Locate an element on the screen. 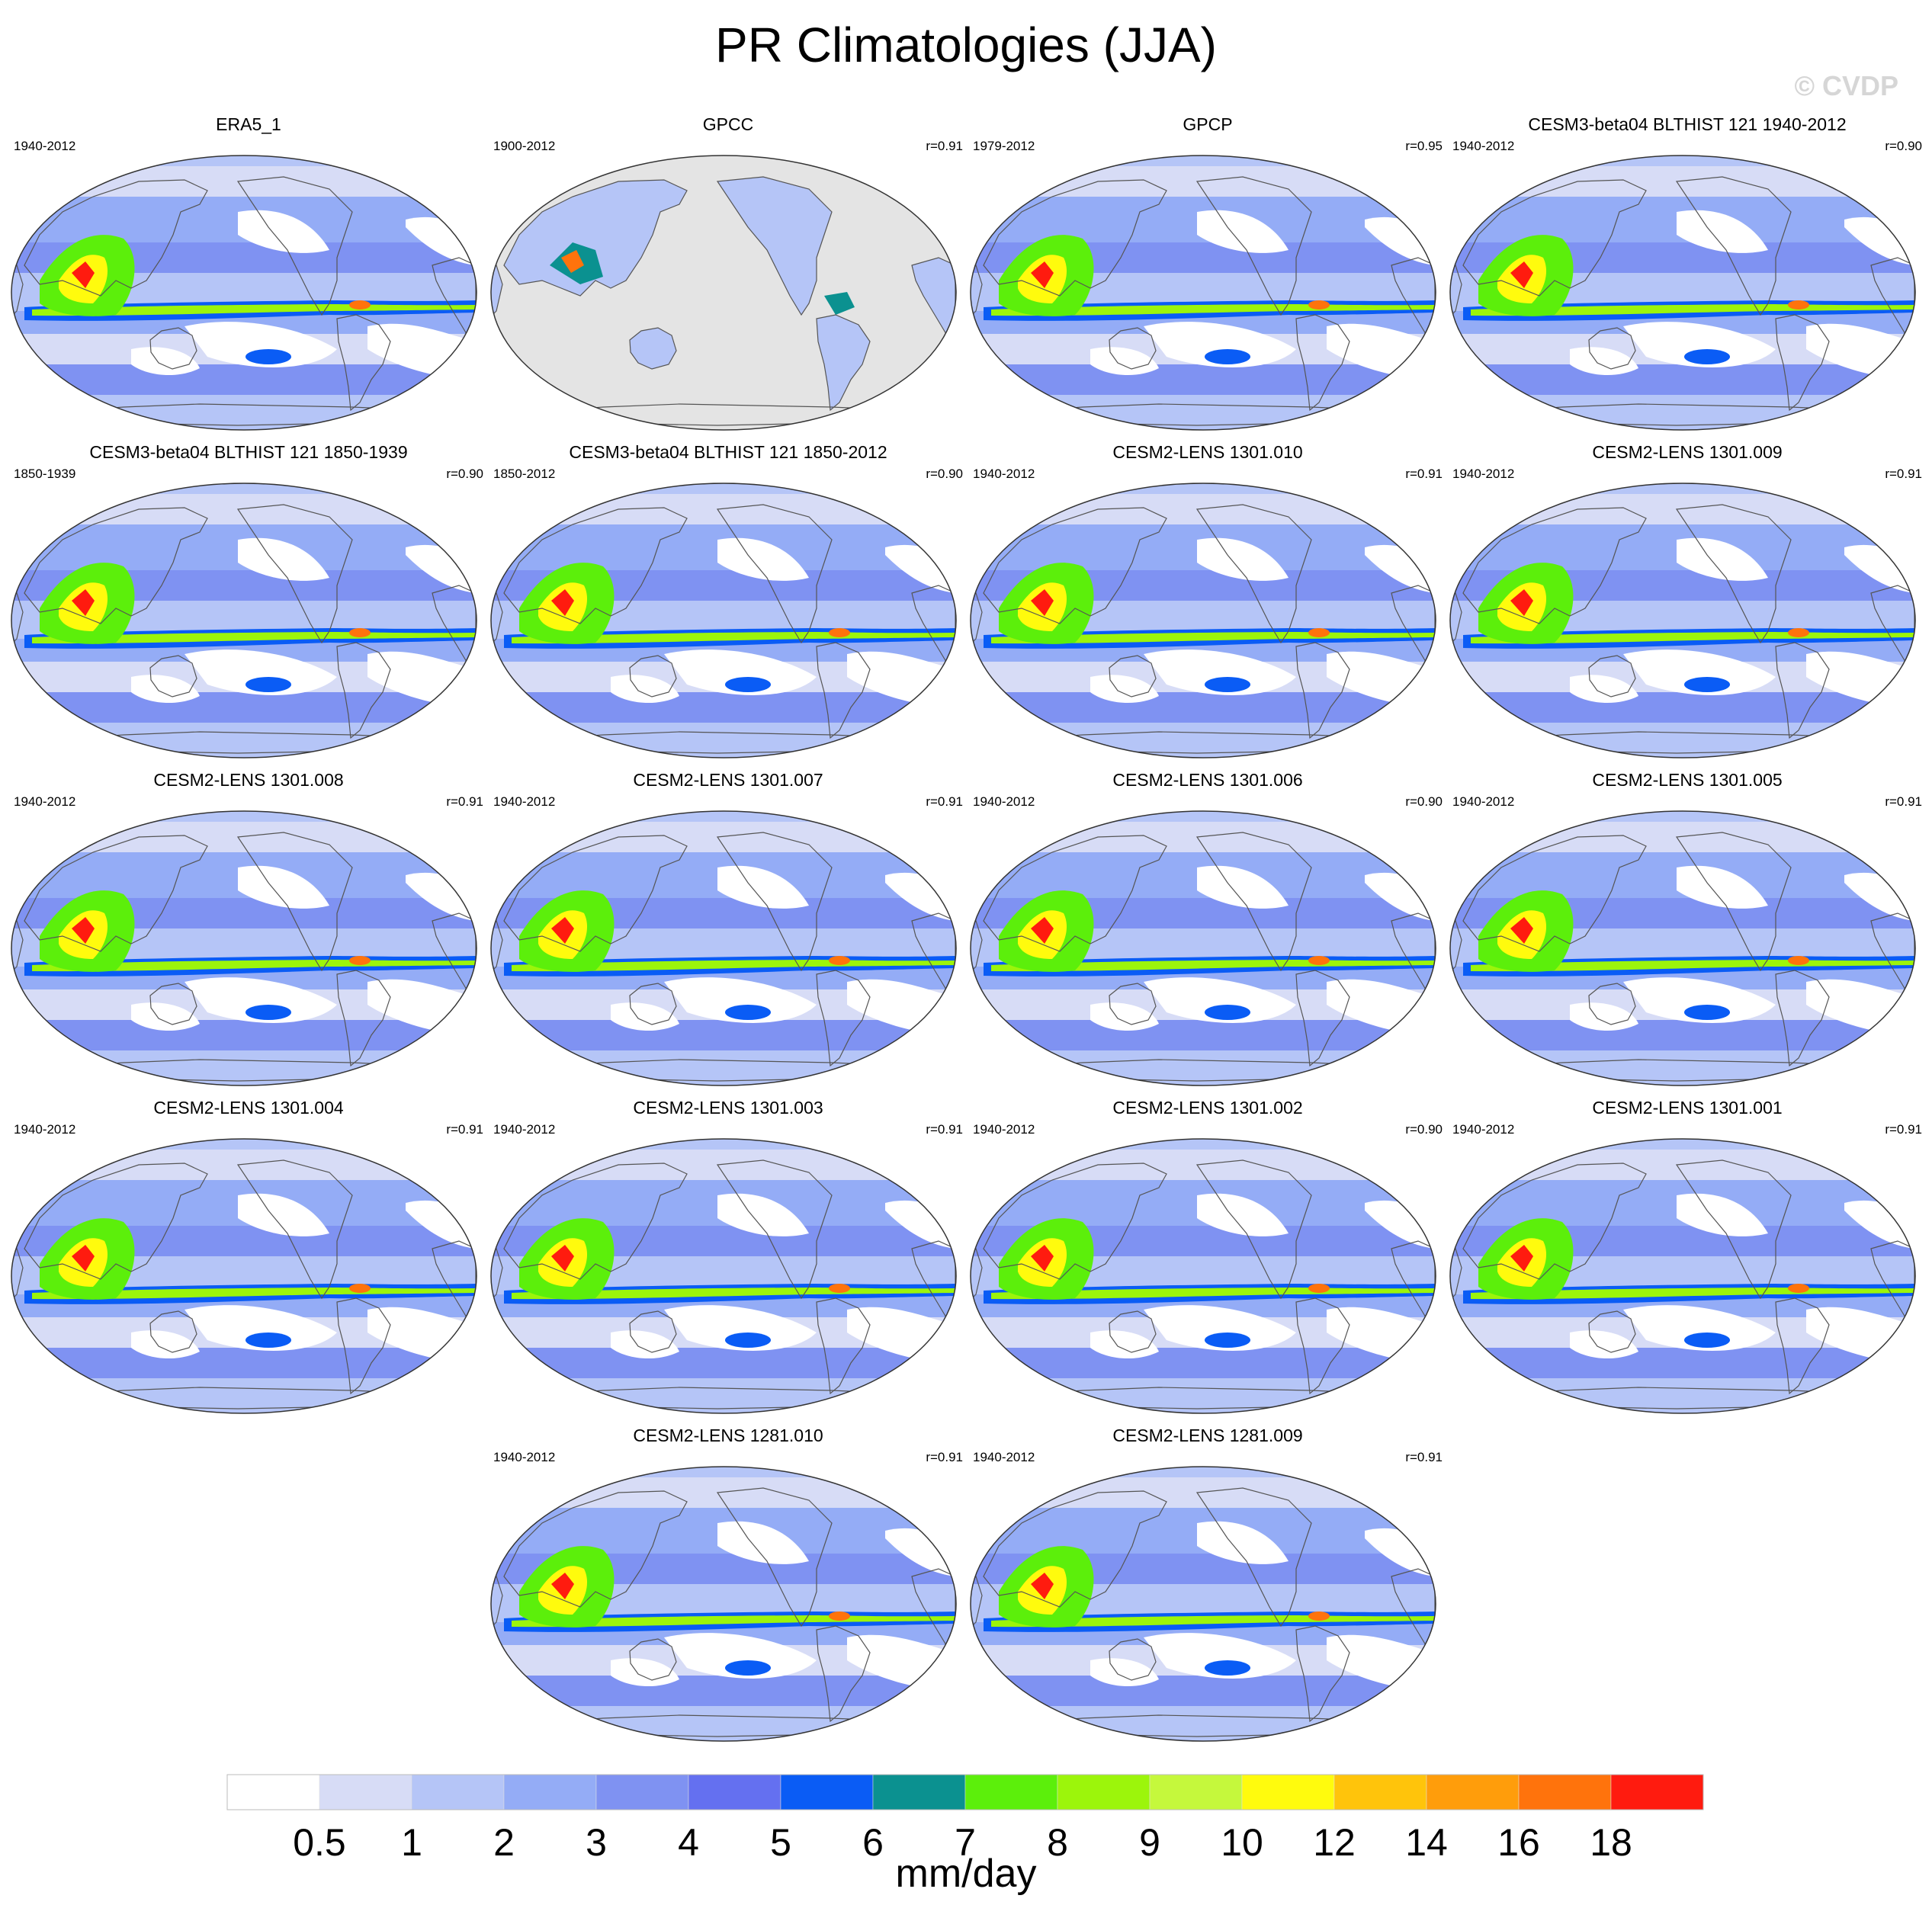 The image size is (1932, 1921). chart-title: PR Climatologies (JJA) is located at coordinates (966, 45).